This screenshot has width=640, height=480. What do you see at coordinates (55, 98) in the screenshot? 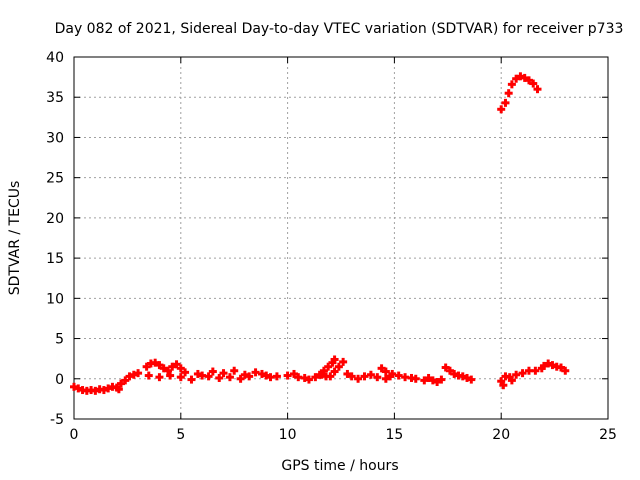
I see `y-tick-label: 35` at bounding box center [55, 98].